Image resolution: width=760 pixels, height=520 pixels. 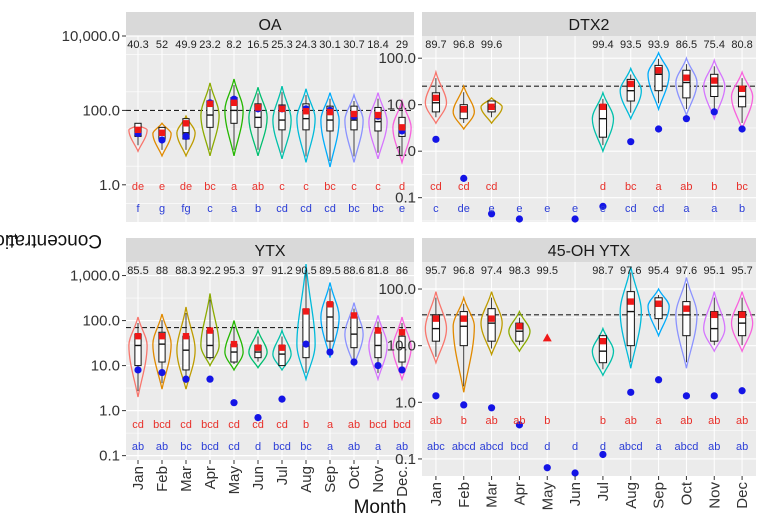 What do you see at coordinates (491, 45) in the screenshot?
I see `top-value-label: 99.6` at bounding box center [491, 45].